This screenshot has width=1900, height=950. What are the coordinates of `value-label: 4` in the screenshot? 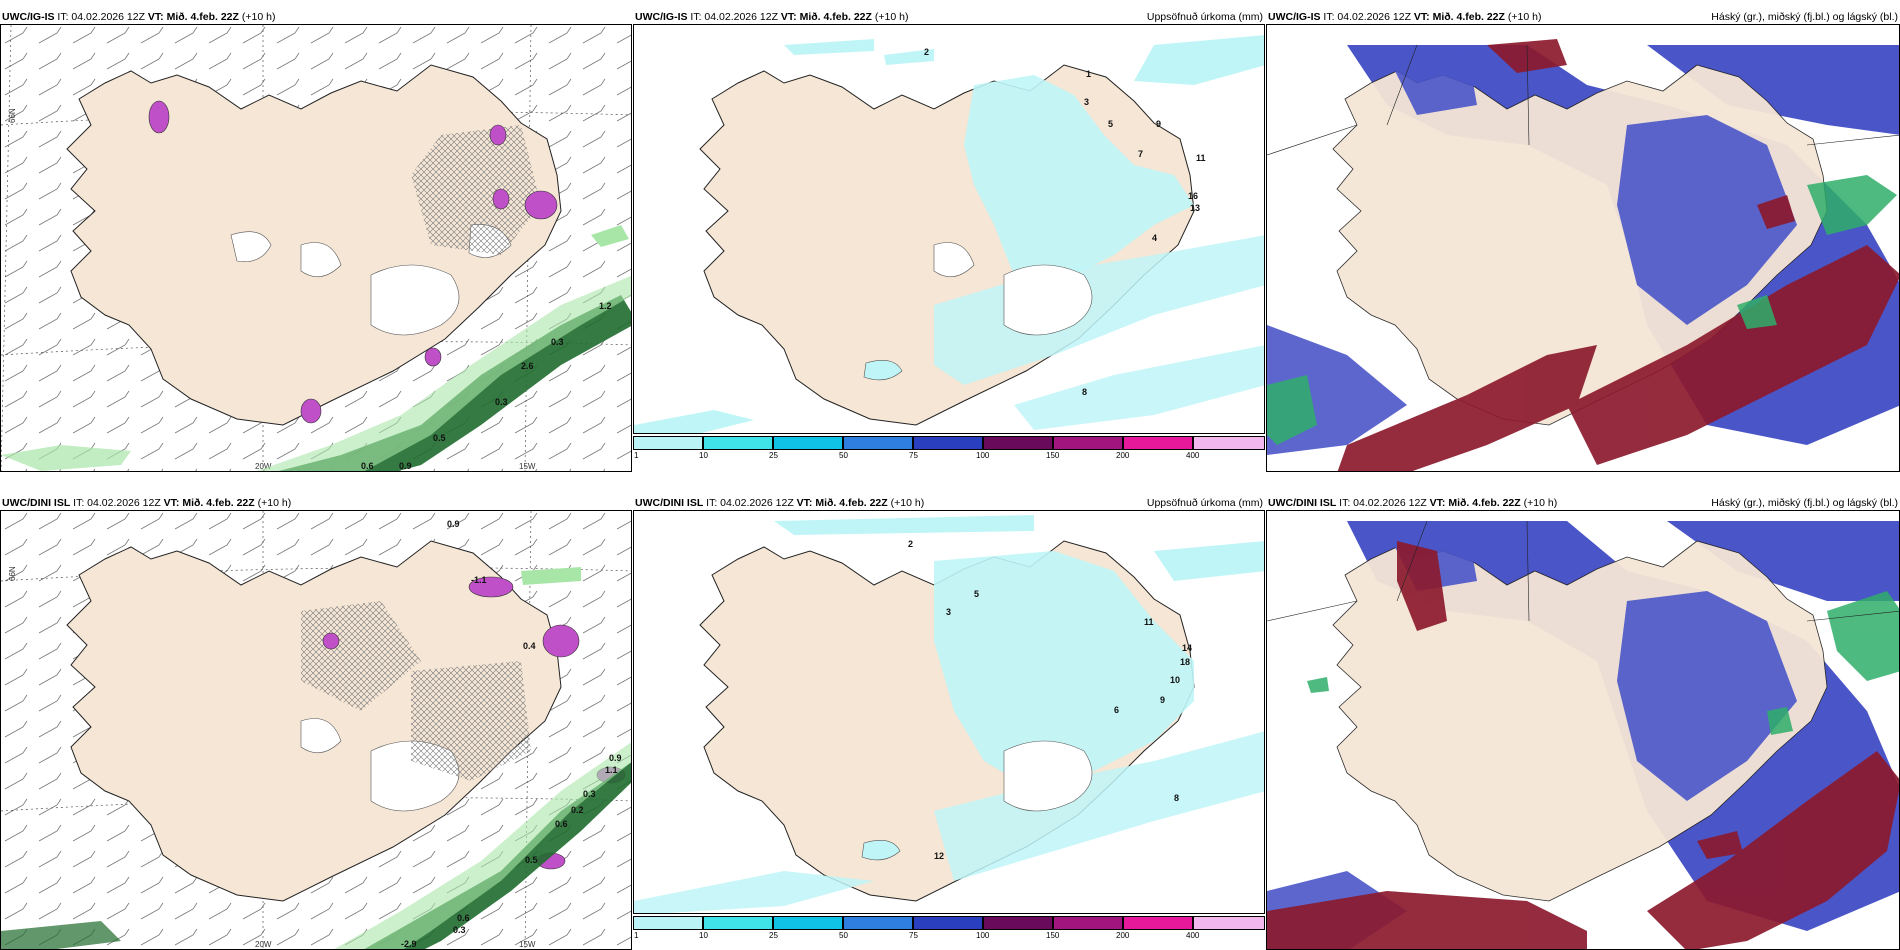 It's located at (1154, 238).